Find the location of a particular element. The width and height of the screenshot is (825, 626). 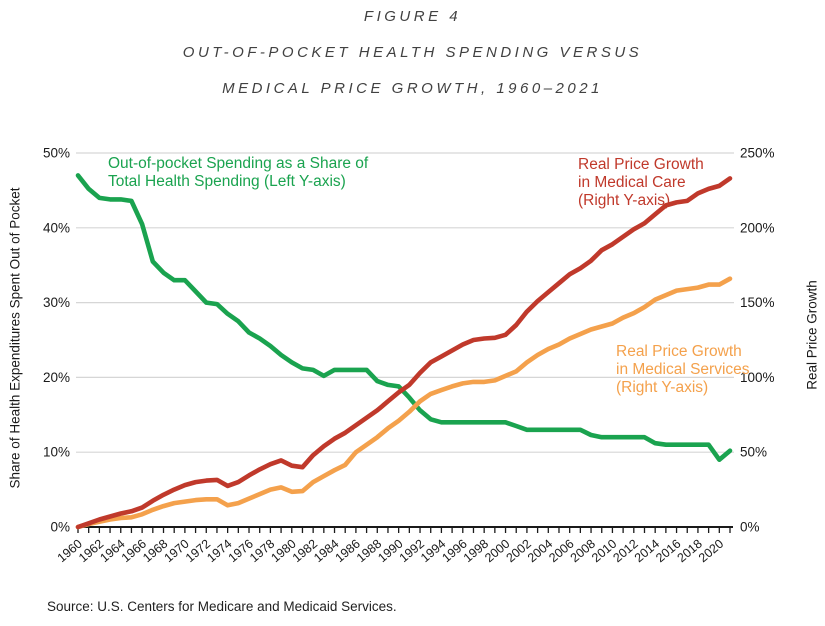

left-y-tick-label: 10% is located at coordinates (56, 452).